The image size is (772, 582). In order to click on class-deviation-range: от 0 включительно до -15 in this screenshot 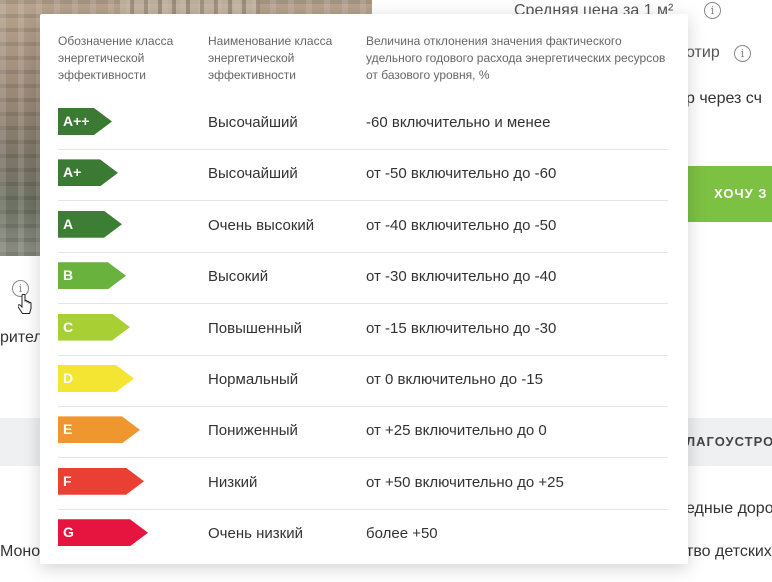, I will do `click(454, 379)`.